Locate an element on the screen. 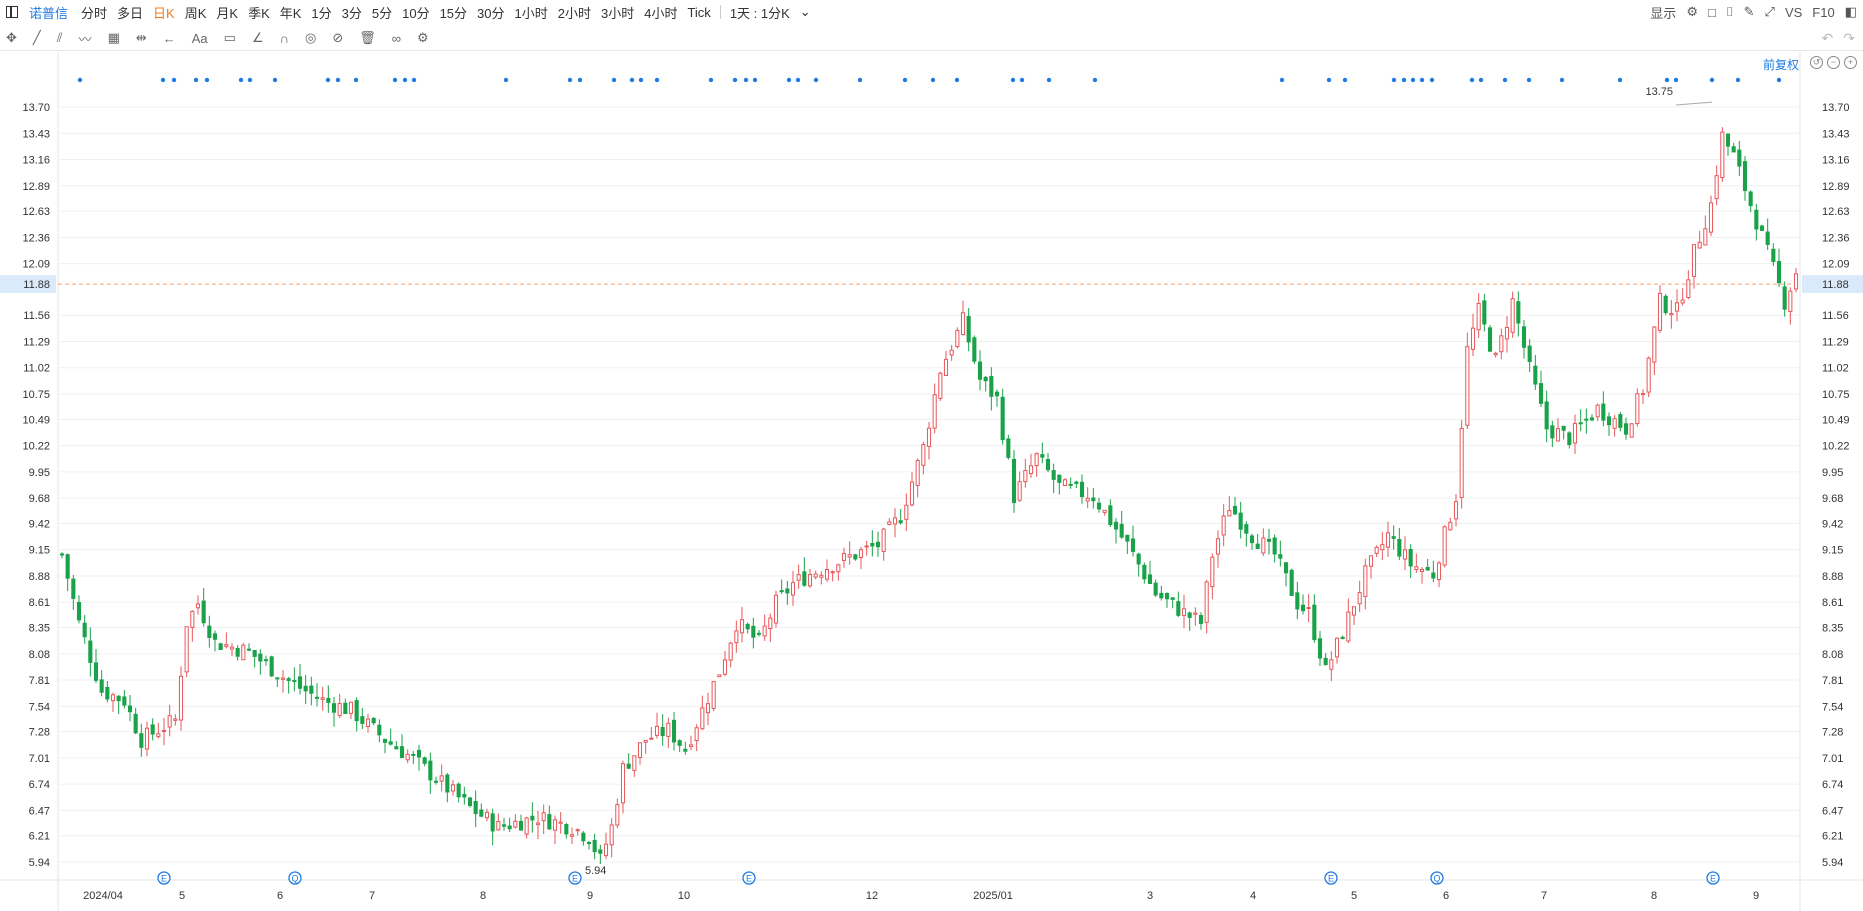 The width and height of the screenshot is (1863, 911). period-tab: 多日 is located at coordinates (130, 13).